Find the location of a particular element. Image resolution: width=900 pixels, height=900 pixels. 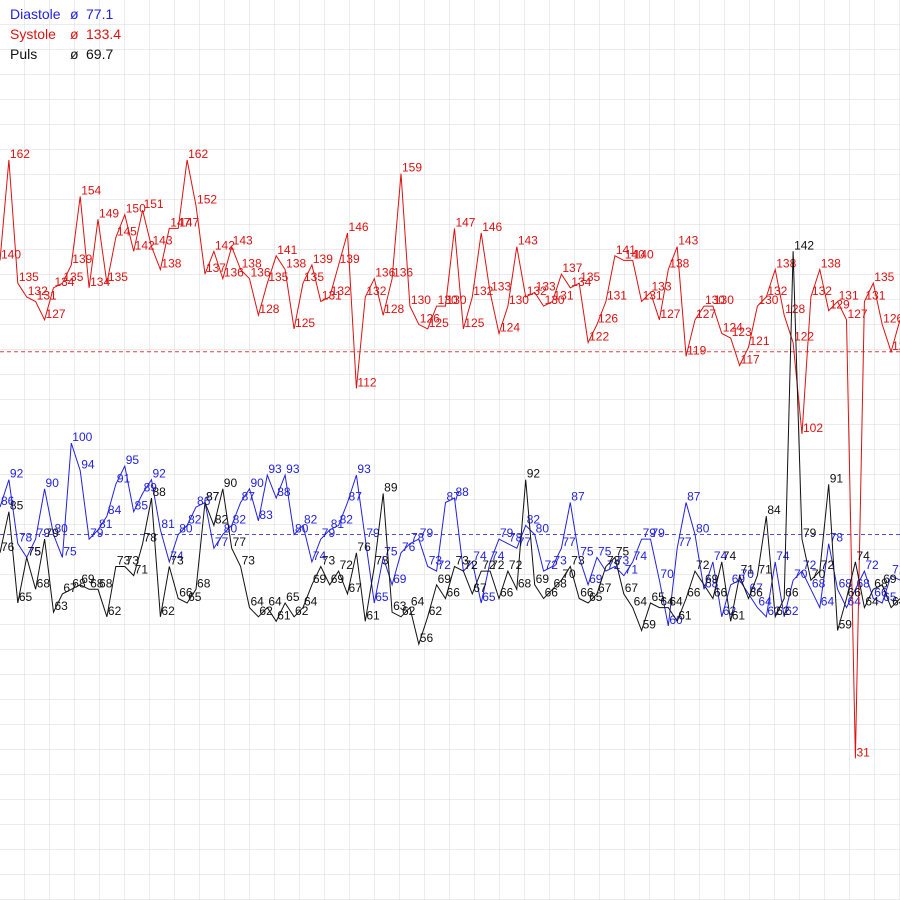

point-label: 74 is located at coordinates (863, 556).